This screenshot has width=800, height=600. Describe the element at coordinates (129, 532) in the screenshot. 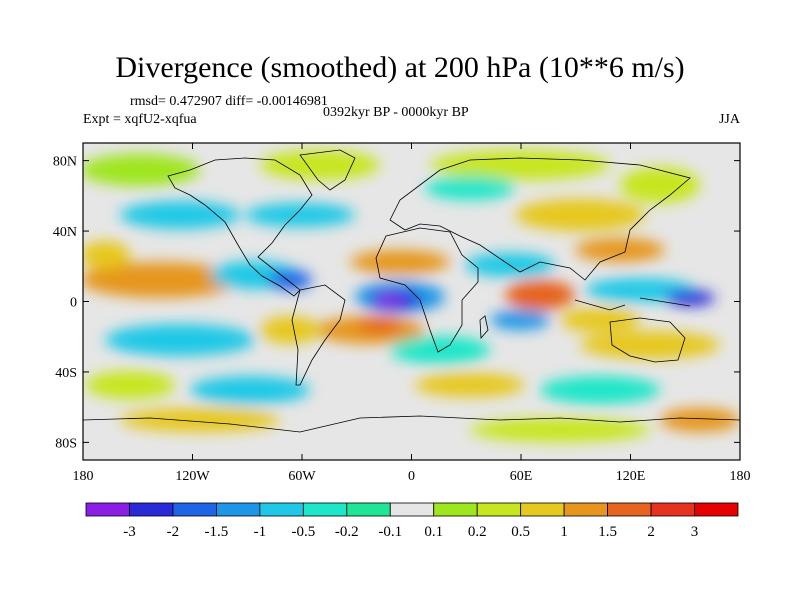

I see `colorbar-label: -3` at that location.